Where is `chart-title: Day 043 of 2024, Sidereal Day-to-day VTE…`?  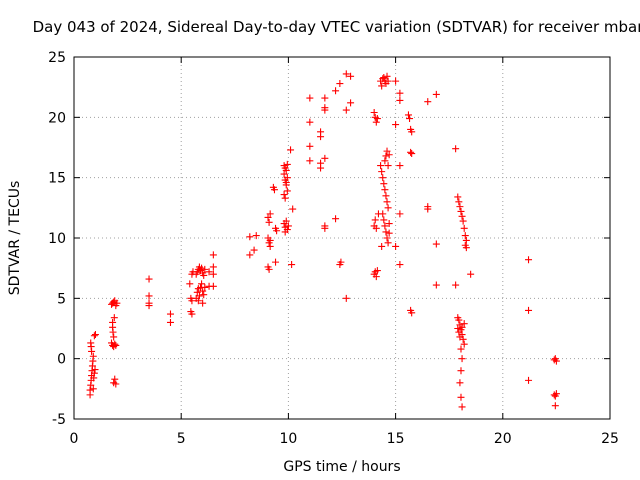
chart-title: Day 043 of 2024, Sidereal Day-to-day VTE… is located at coordinates (336, 27).